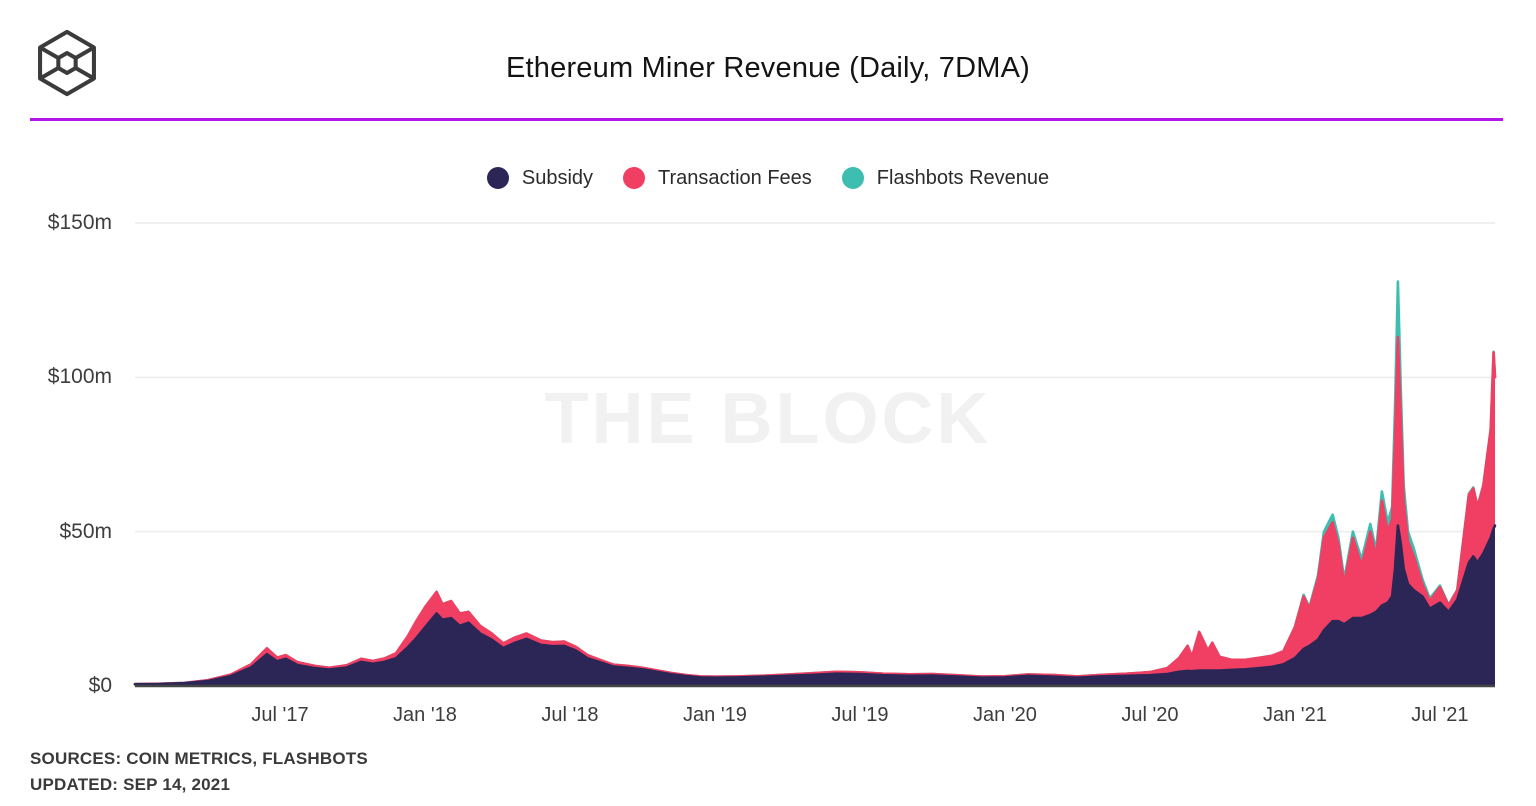  What do you see at coordinates (768, 419) in the screenshot?
I see `watermark: THE BLOCK` at bounding box center [768, 419].